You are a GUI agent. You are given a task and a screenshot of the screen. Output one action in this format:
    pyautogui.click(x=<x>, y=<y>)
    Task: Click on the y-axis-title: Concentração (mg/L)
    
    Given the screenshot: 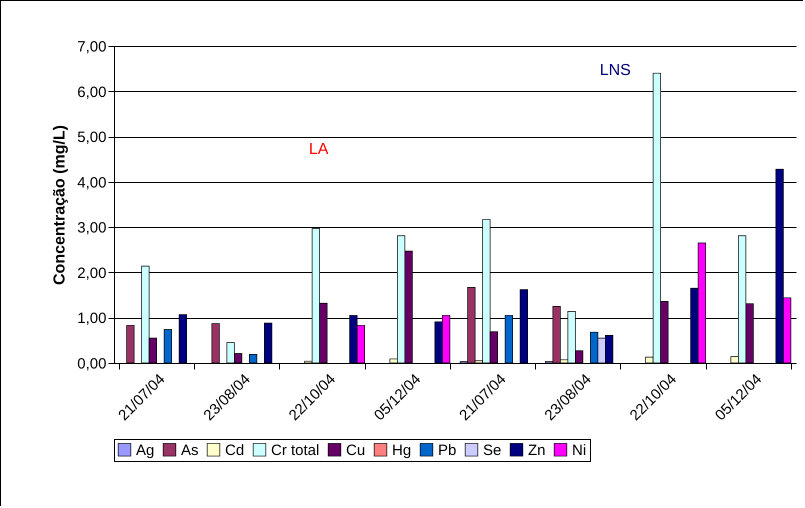 What is the action you would take?
    pyautogui.click(x=59, y=205)
    